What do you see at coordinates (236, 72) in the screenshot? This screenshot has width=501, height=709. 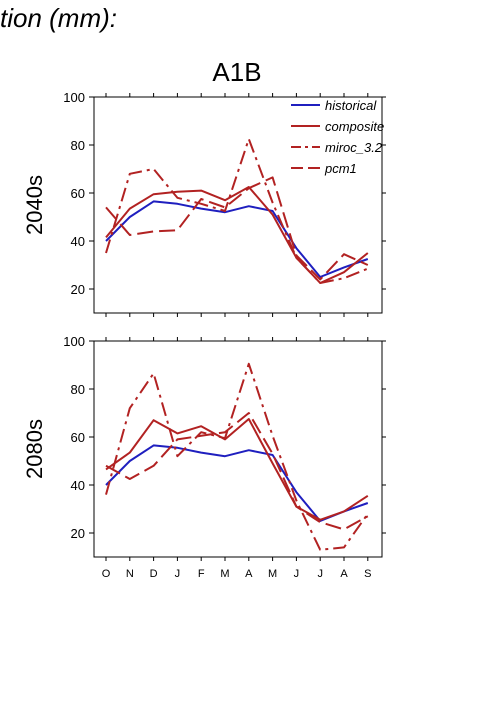 I see `scenario-title: A1B` at bounding box center [236, 72].